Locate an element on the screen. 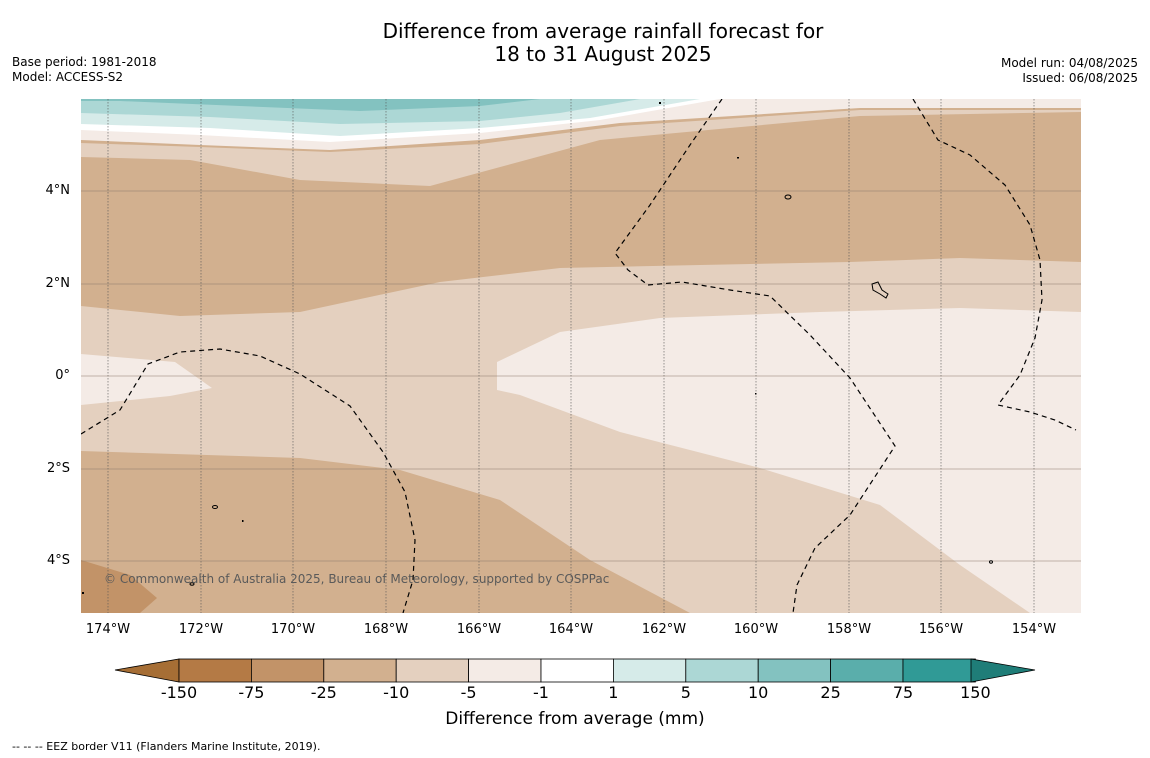 This screenshot has height=758, width=1150. region-wet-moderate-north is located at coordinates (360, 111).